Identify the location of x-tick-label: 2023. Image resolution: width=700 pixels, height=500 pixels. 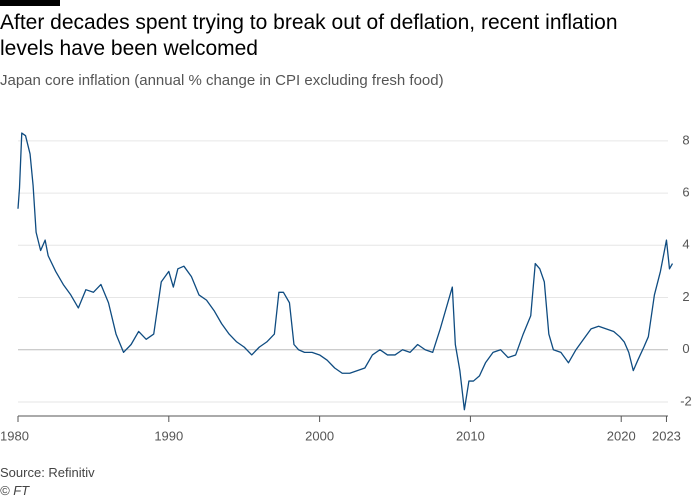
(666, 435).